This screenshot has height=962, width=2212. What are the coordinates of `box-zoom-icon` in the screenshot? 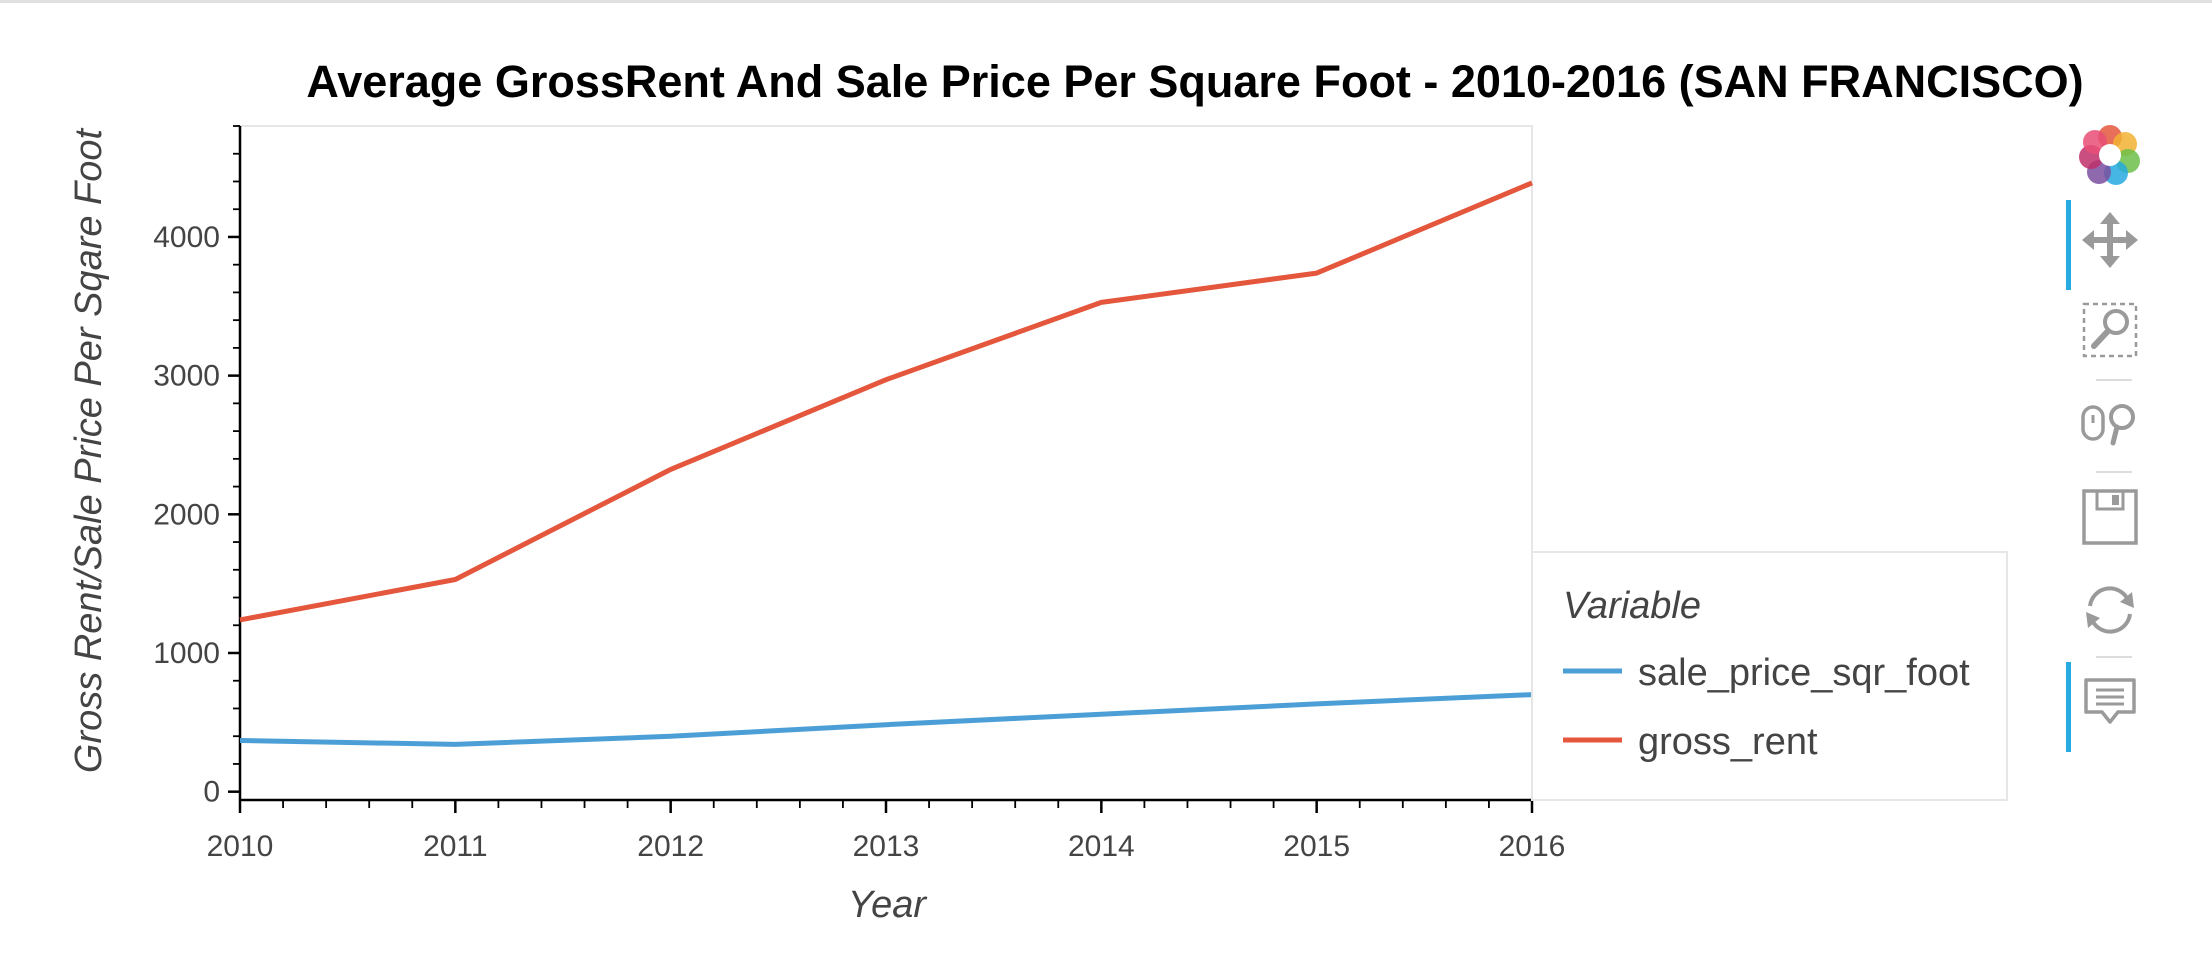 It's located at (2110, 330).